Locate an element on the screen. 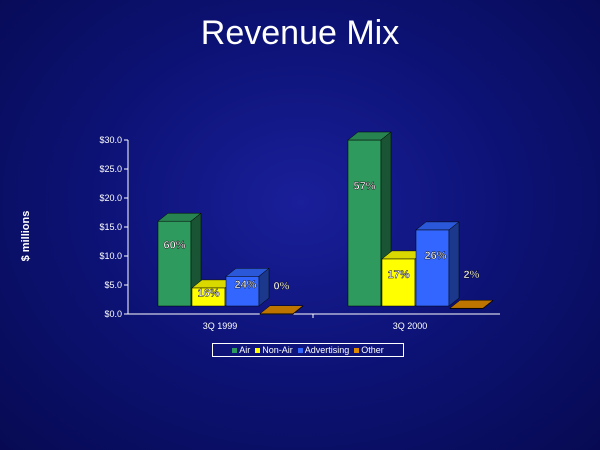 This screenshot has width=600, height=450. y-tick-label: $15.0 is located at coordinates (110, 227).